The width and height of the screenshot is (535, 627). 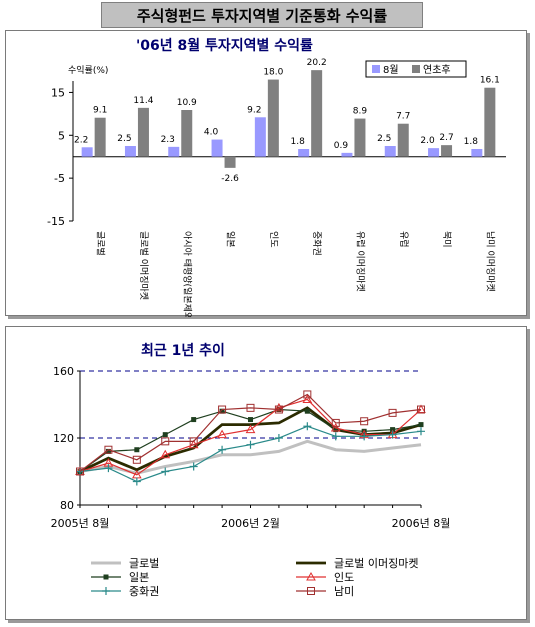 What do you see at coordinates (341, 146) in the screenshot?
I see `data-label: 0.9` at bounding box center [341, 146].